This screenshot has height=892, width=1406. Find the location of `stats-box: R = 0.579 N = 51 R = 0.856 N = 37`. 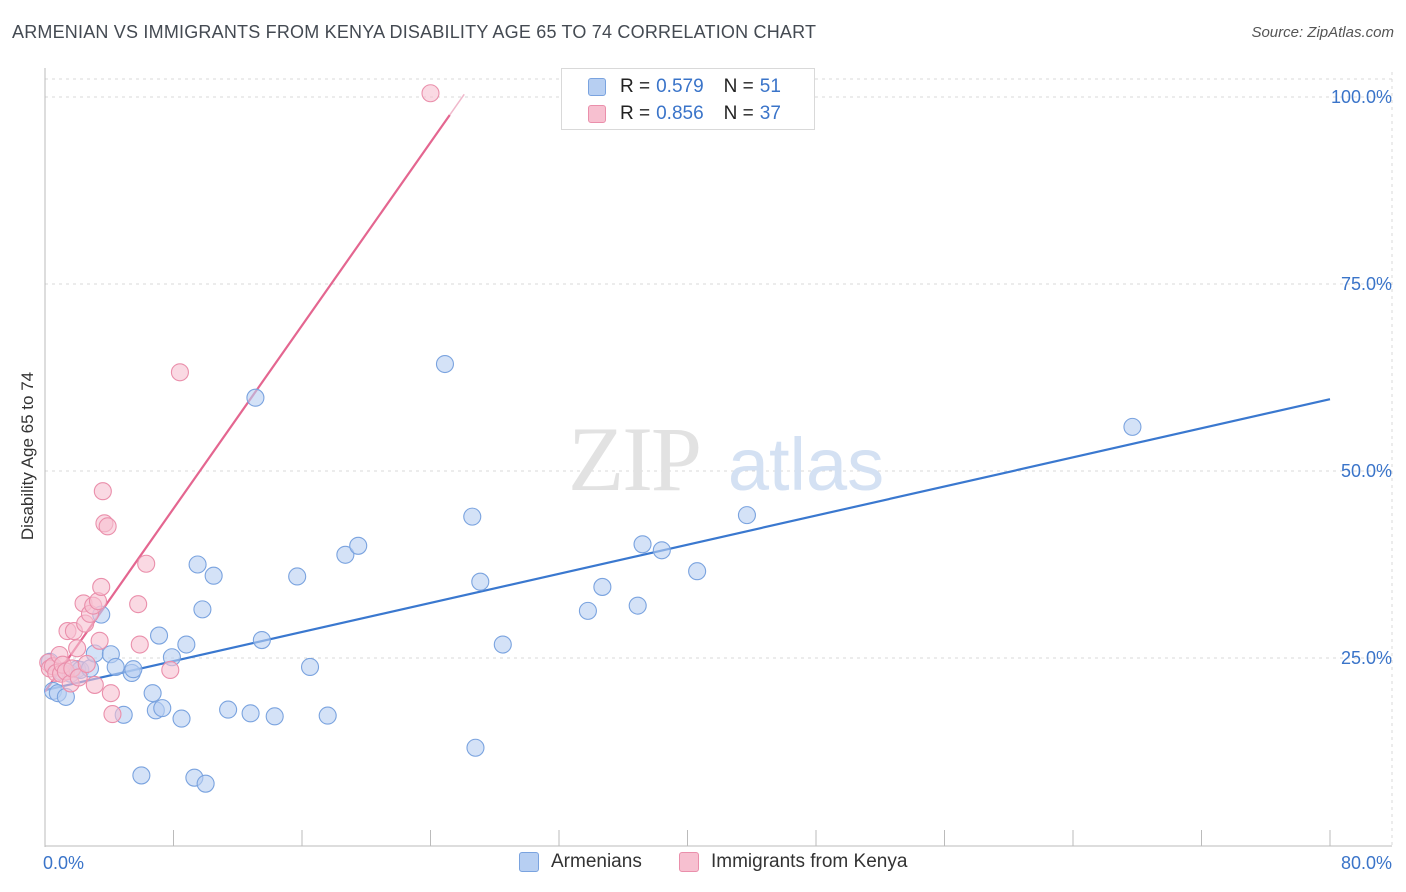

stats-box: R = 0.579 N = 51 R = 0.856 N = 37 is located at coordinates (688, 99).